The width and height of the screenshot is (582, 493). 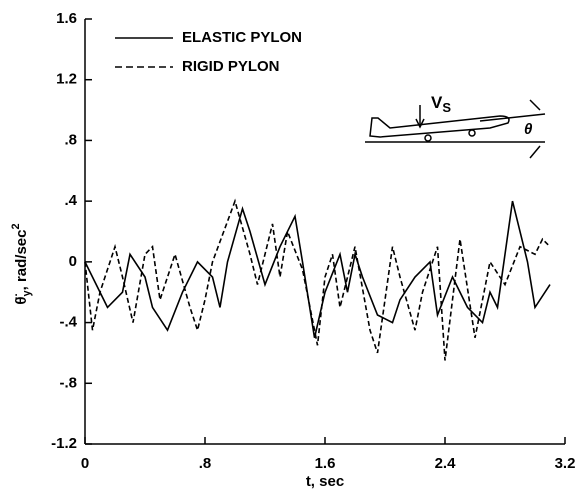 I want to click on legend-label: RIGID PYLON, so click(x=231, y=66).